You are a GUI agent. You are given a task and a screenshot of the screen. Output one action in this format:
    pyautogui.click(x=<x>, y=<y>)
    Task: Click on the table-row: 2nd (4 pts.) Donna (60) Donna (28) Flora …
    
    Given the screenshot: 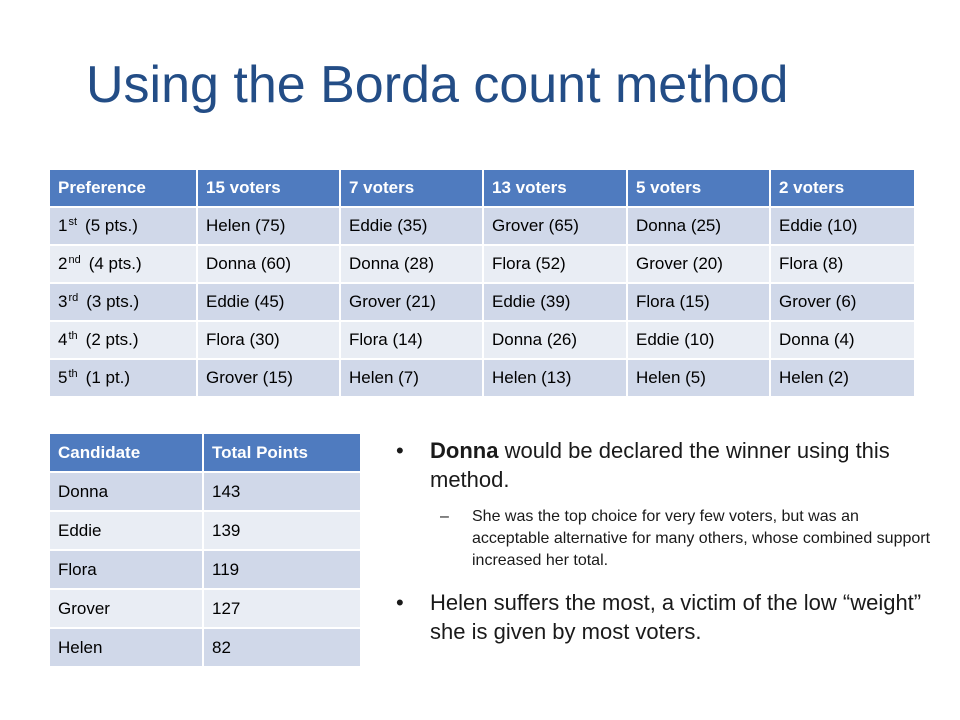 What is the action you would take?
    pyautogui.click(x=482, y=264)
    